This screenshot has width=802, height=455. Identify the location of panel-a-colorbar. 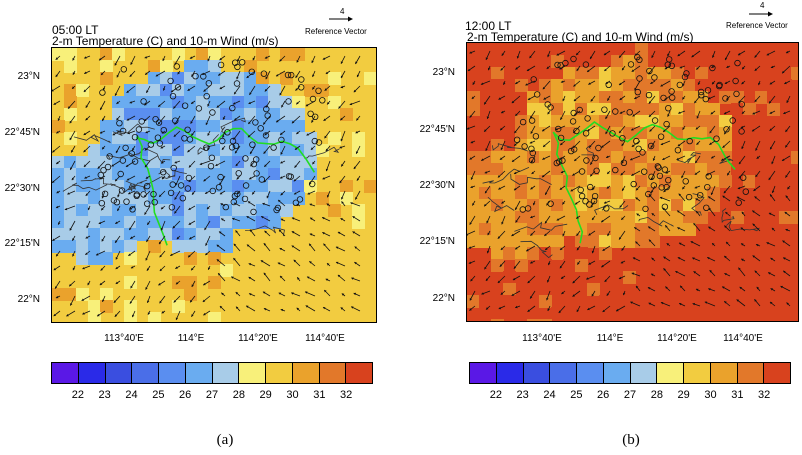
(212, 373).